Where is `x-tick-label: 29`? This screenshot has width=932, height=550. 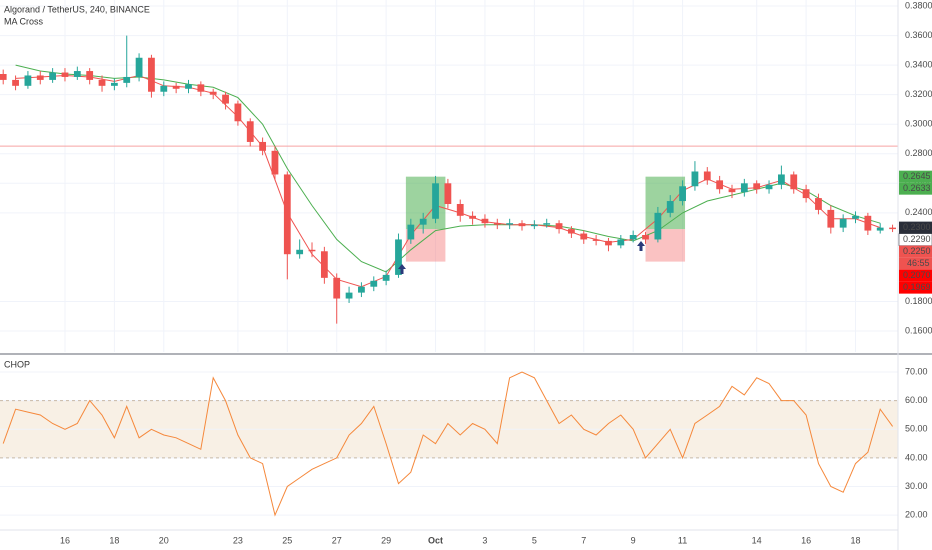 x-tick-label: 29 is located at coordinates (386, 540).